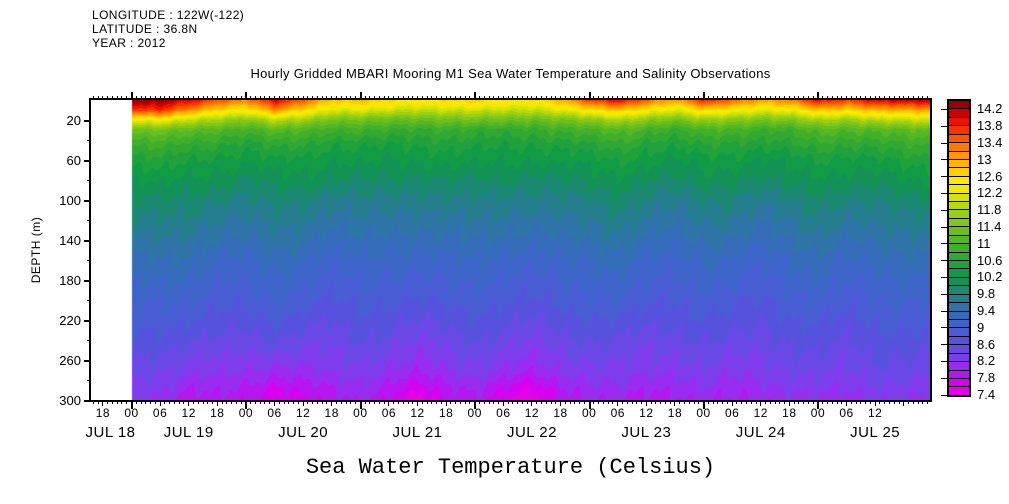 The width and height of the screenshot is (1009, 504). Describe the element at coordinates (70, 400) in the screenshot. I see `y-tick-label: 300` at that location.